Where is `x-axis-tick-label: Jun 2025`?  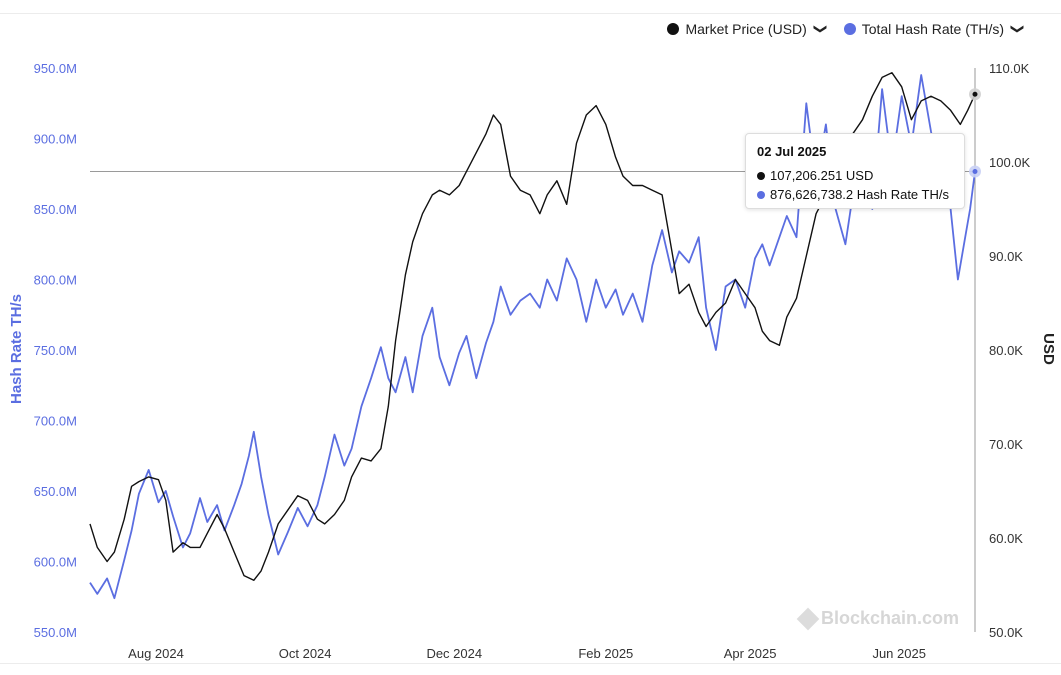 x-axis-tick-label: Jun 2025 is located at coordinates (899, 653).